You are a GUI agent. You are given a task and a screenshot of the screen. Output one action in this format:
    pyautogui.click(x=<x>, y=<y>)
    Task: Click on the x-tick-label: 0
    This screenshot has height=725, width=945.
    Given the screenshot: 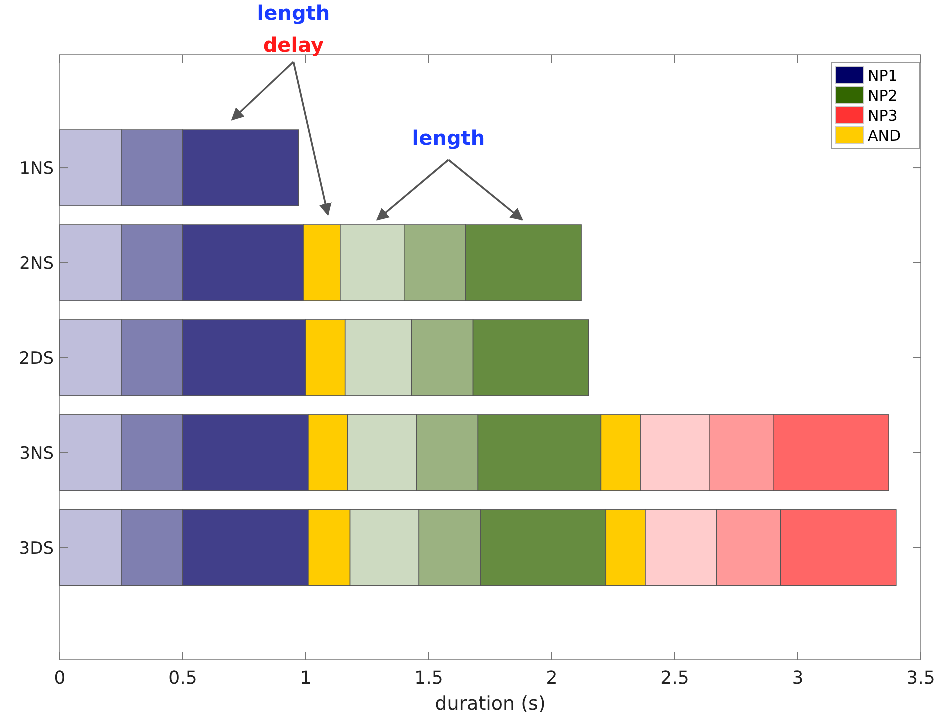 What is the action you would take?
    pyautogui.click(x=60, y=678)
    